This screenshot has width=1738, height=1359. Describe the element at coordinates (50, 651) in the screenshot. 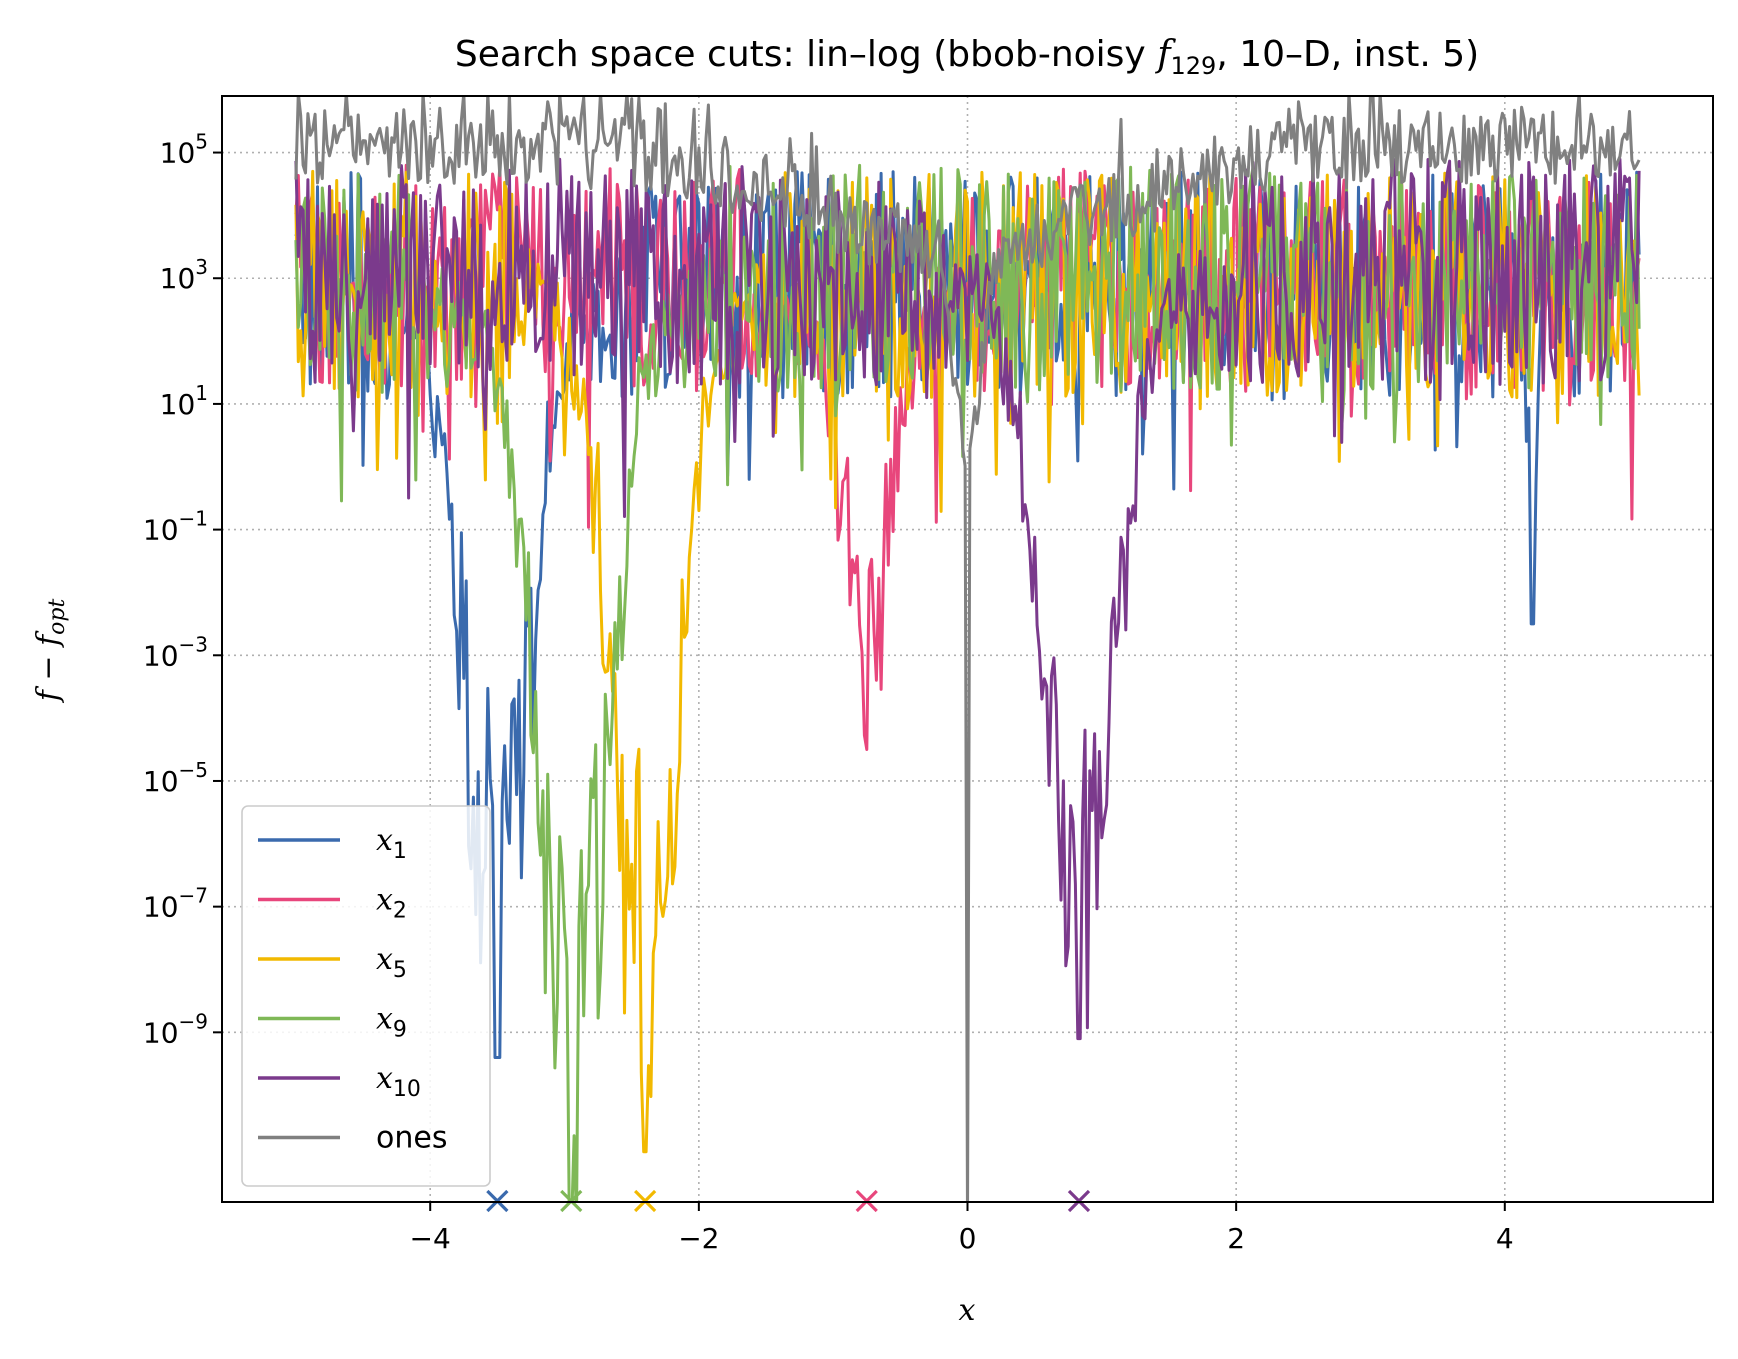

I see `y-axis-label: f − fopt` at that location.